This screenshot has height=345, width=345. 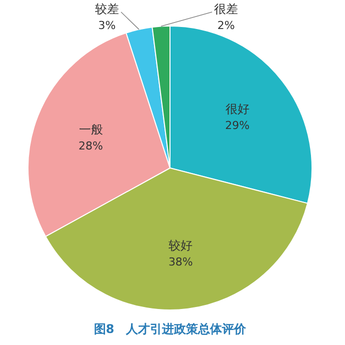 I want to click on slice-label: 一般, so click(x=90, y=129).